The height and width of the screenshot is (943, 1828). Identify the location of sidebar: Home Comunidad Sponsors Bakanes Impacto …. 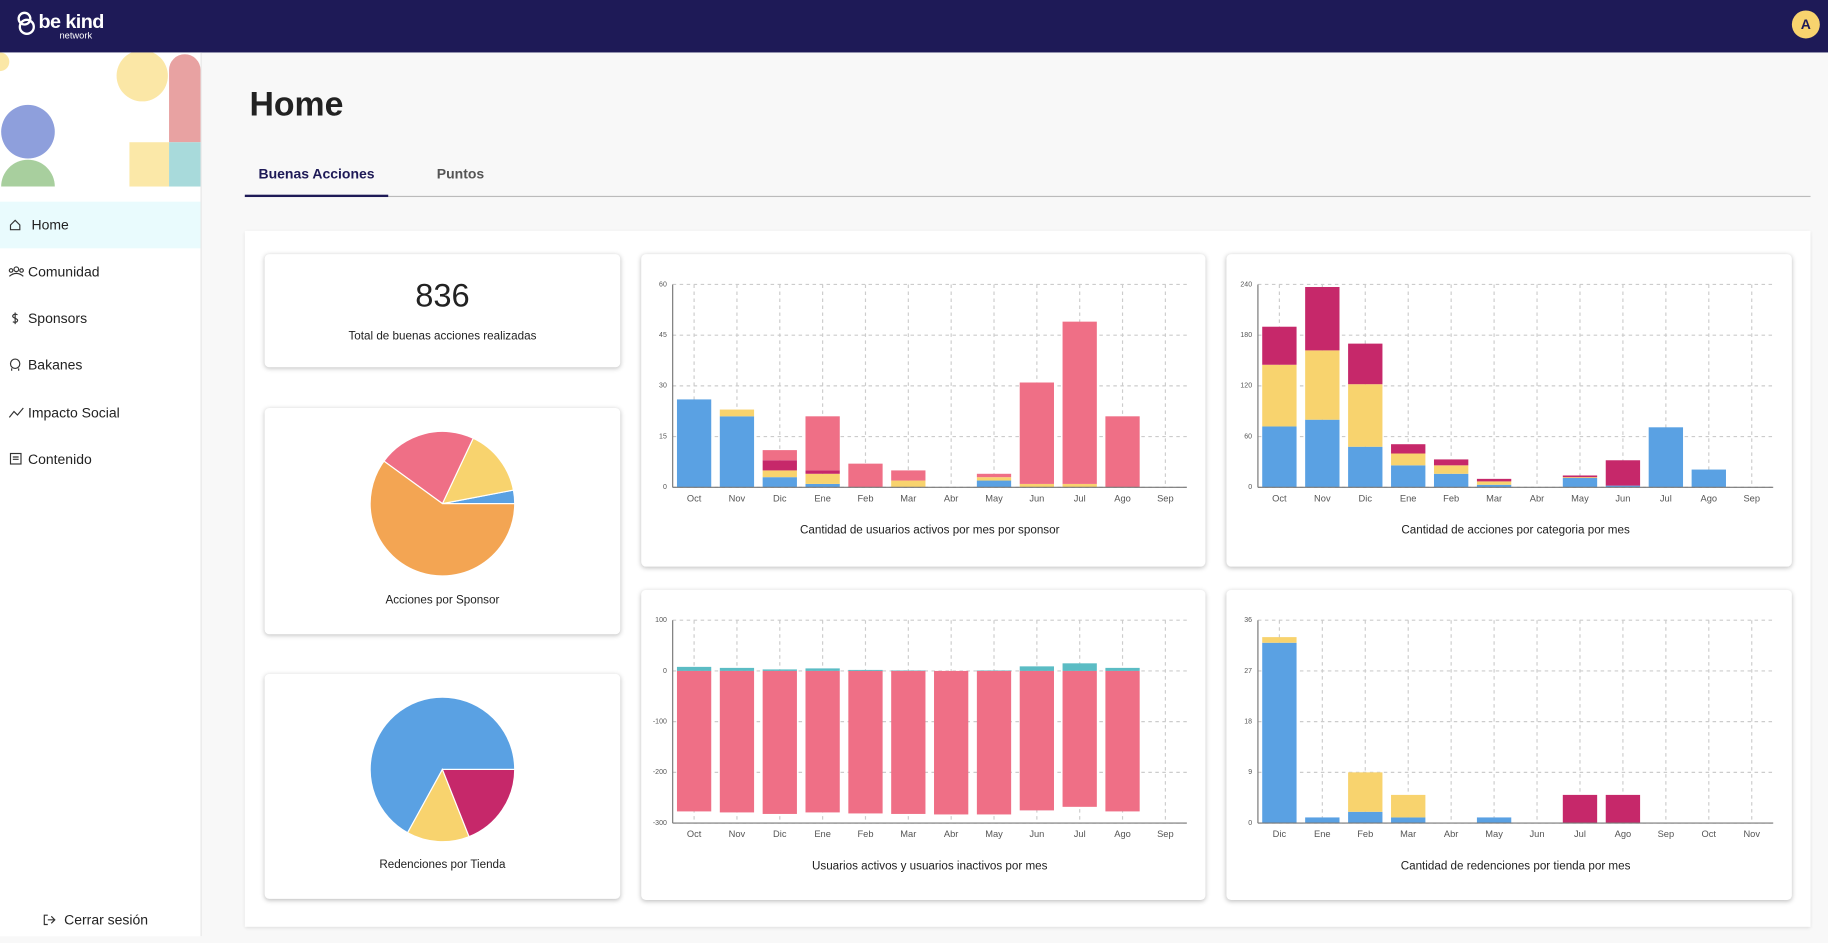
(101, 494).